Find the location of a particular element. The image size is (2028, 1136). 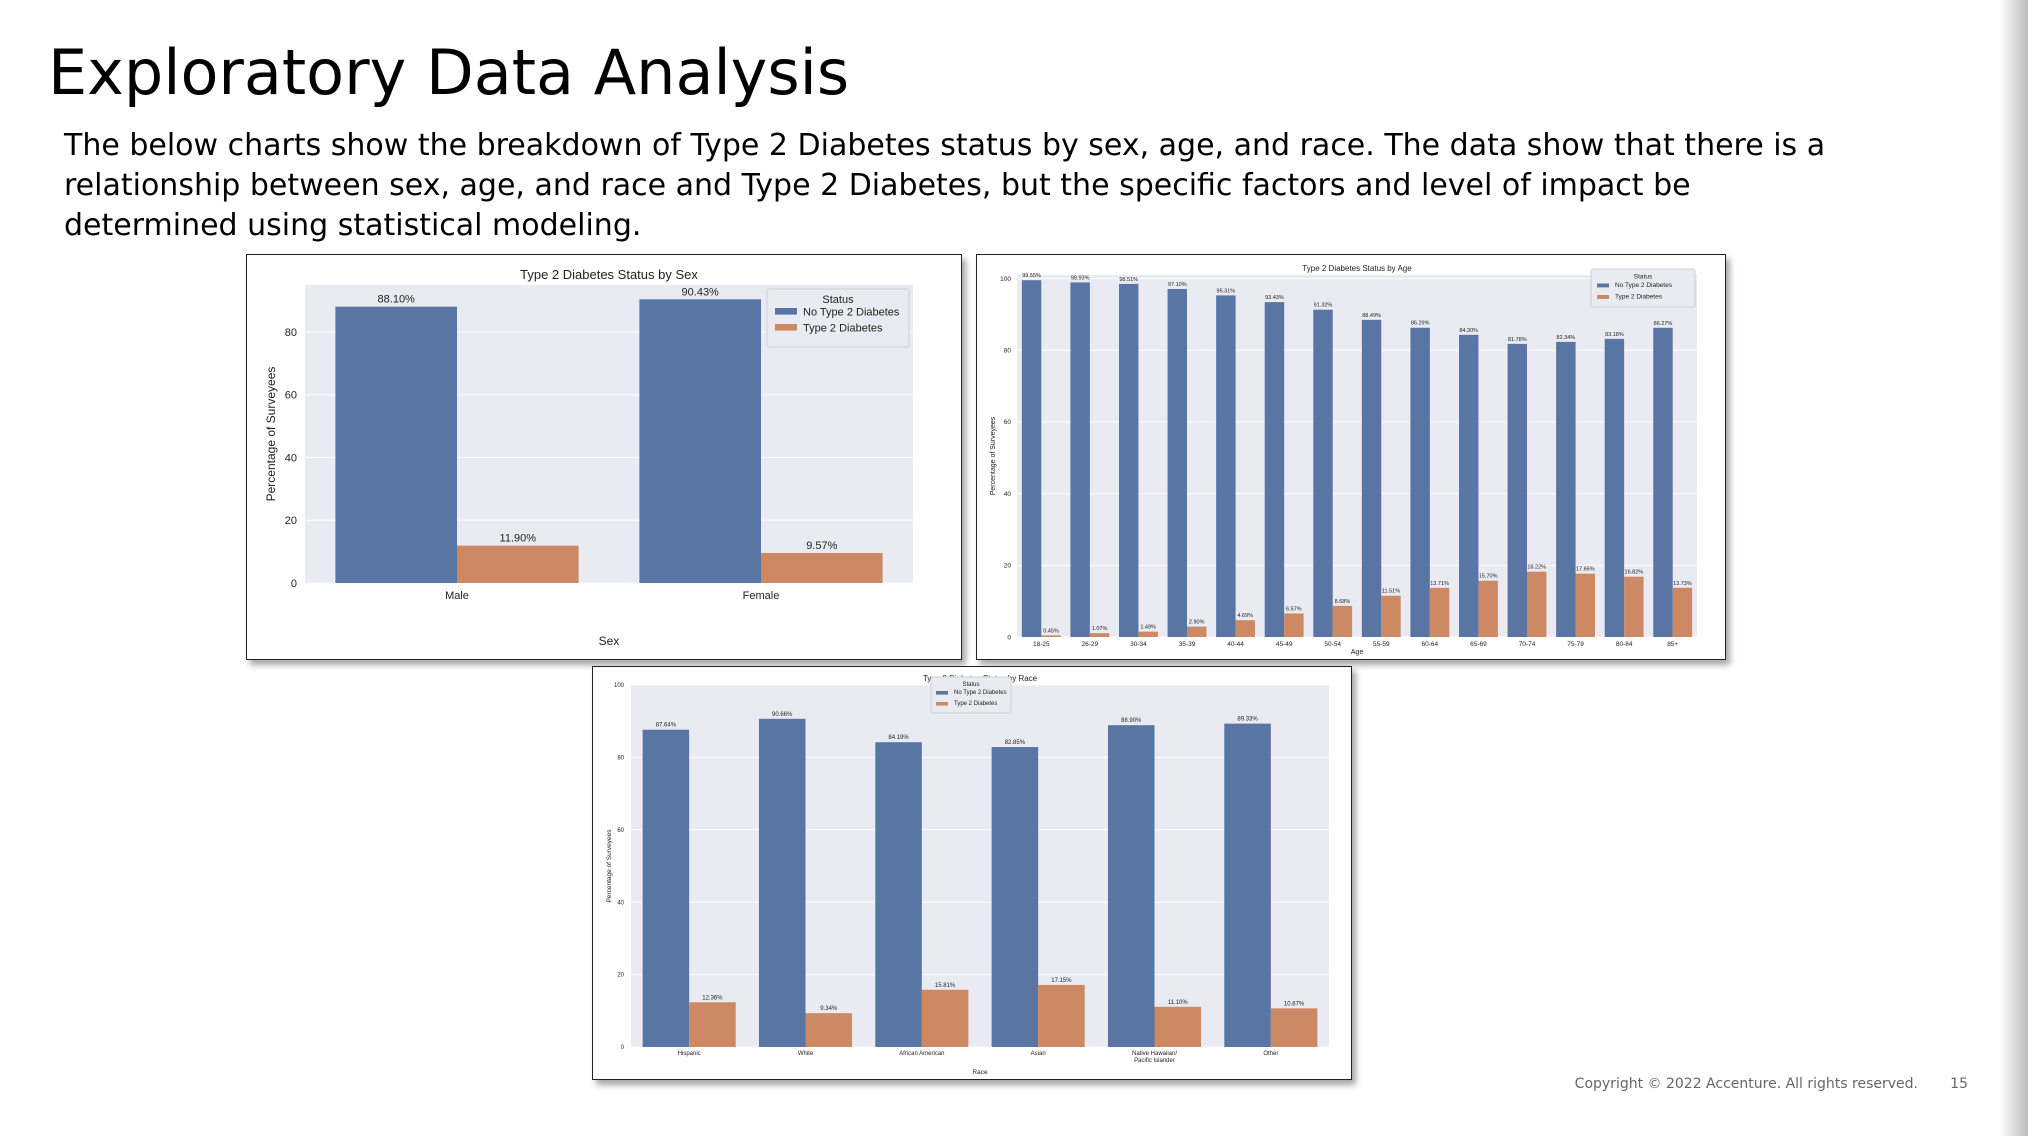

x-tick-label: 65-69 is located at coordinates (1478, 644).